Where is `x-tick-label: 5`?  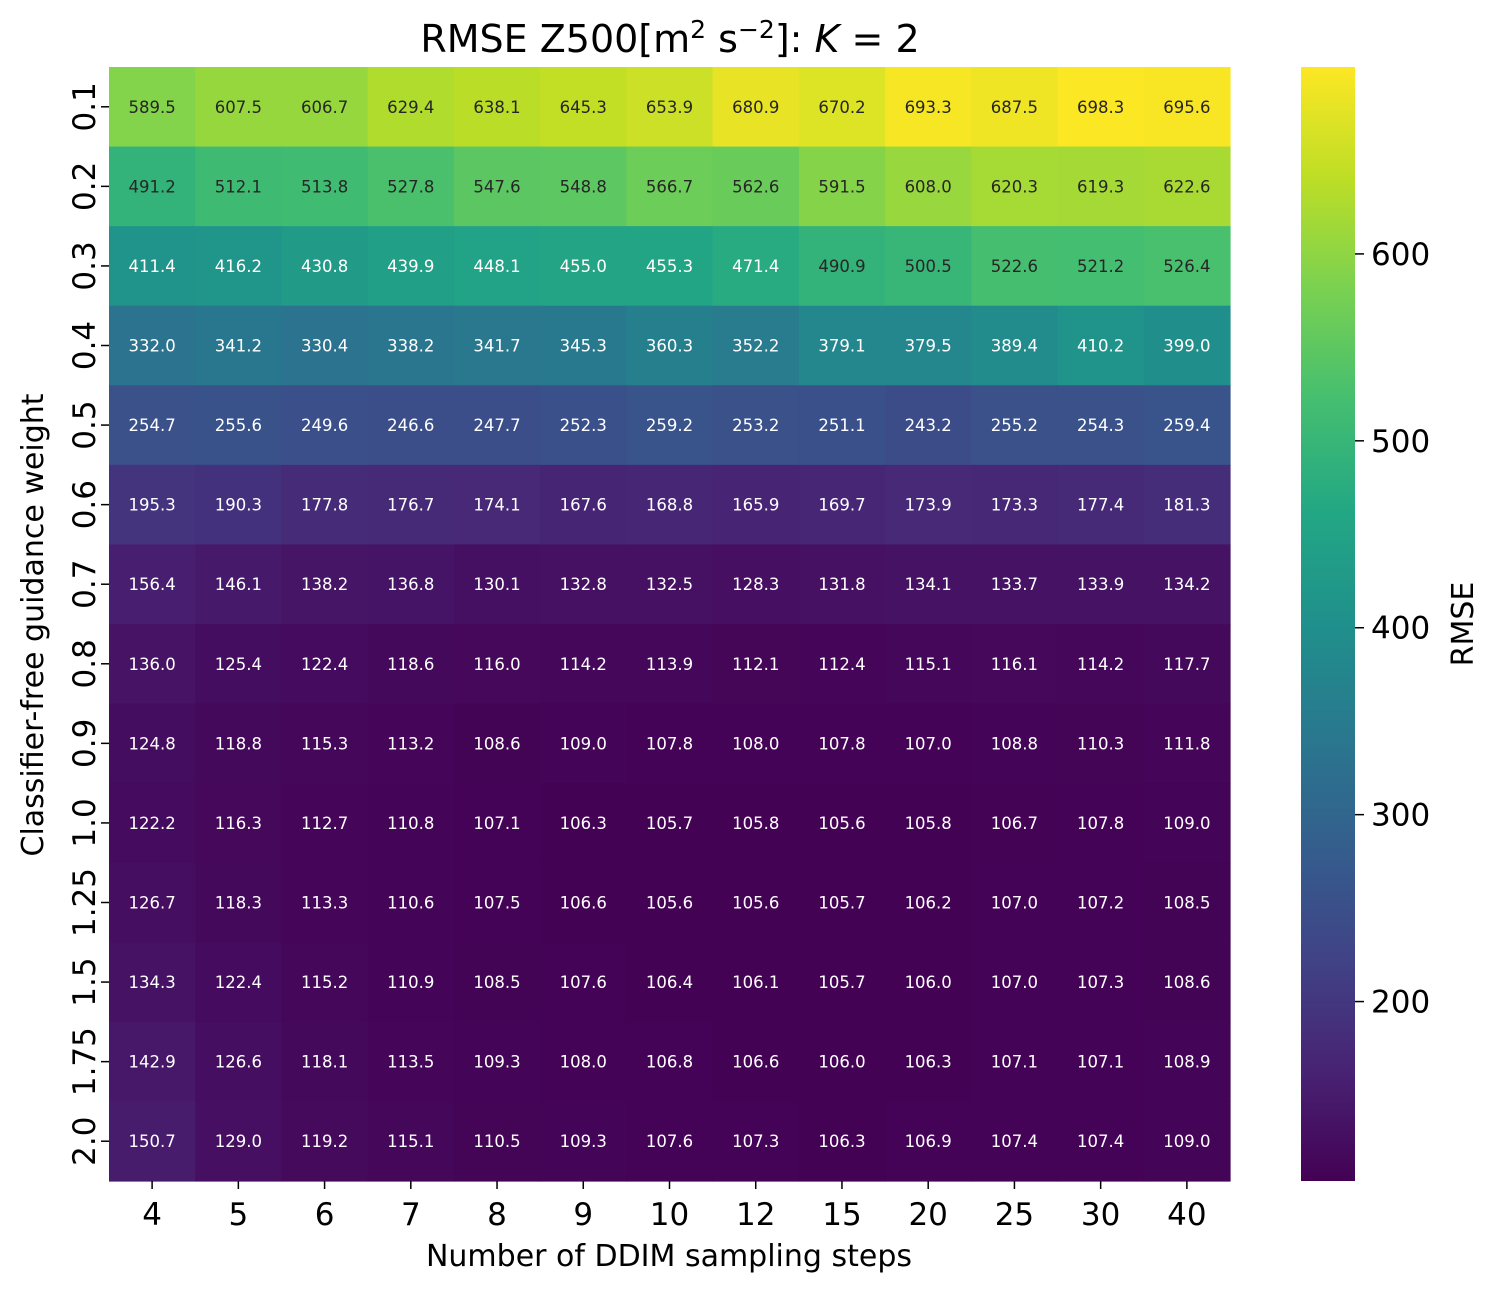
x-tick-label: 5 is located at coordinates (238, 1215).